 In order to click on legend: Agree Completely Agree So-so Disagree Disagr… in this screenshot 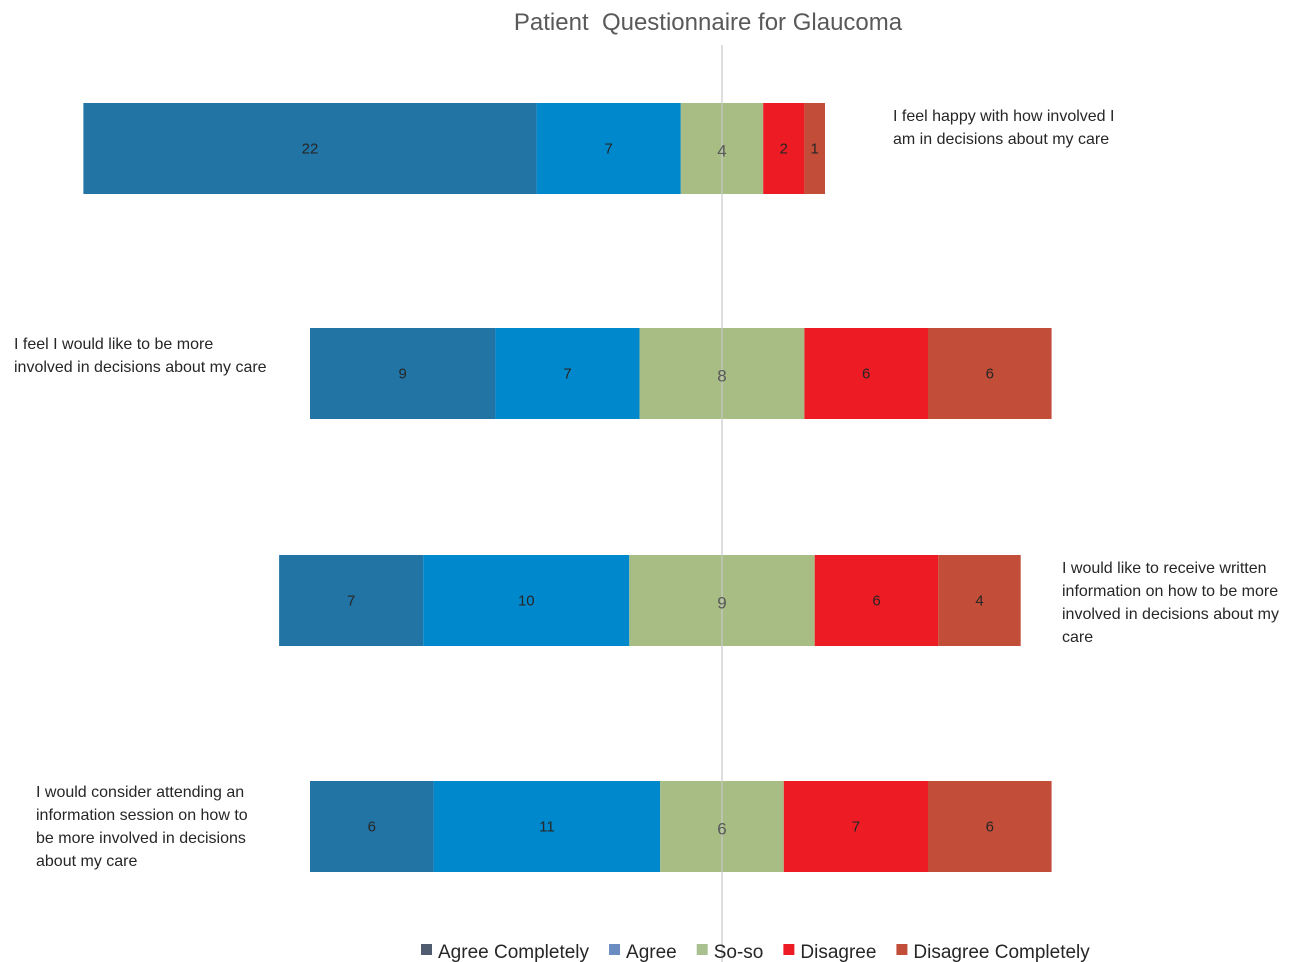, I will do `click(755, 952)`.